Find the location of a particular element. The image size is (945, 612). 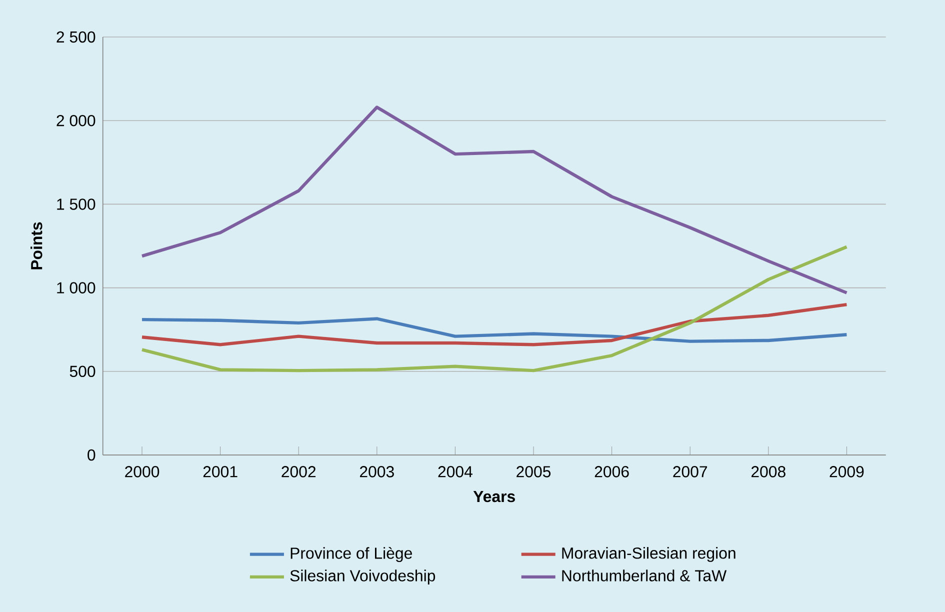

x-tick-label: 2009 is located at coordinates (847, 472).